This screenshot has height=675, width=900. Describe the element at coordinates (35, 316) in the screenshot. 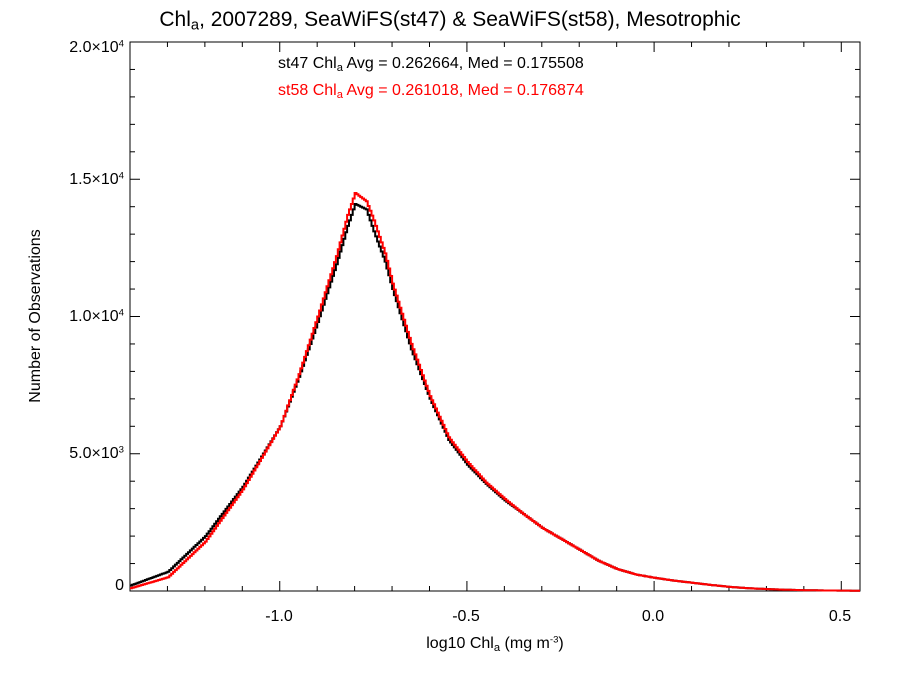

I see `y-axis-label: Number of Observations` at that location.